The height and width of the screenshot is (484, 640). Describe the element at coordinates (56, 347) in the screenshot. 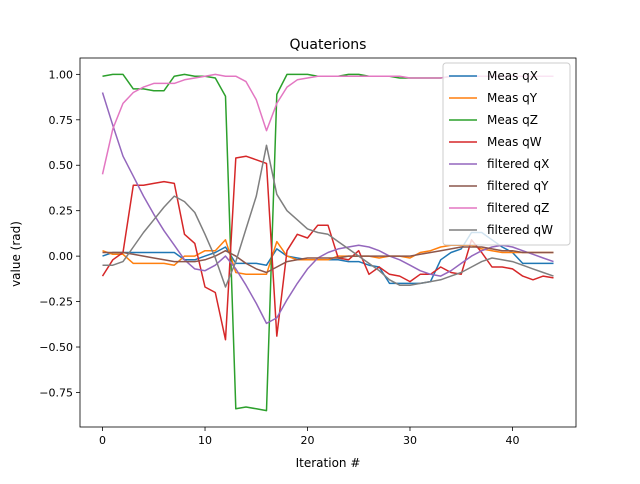

I see `y-tick-label: −0.50` at that location.